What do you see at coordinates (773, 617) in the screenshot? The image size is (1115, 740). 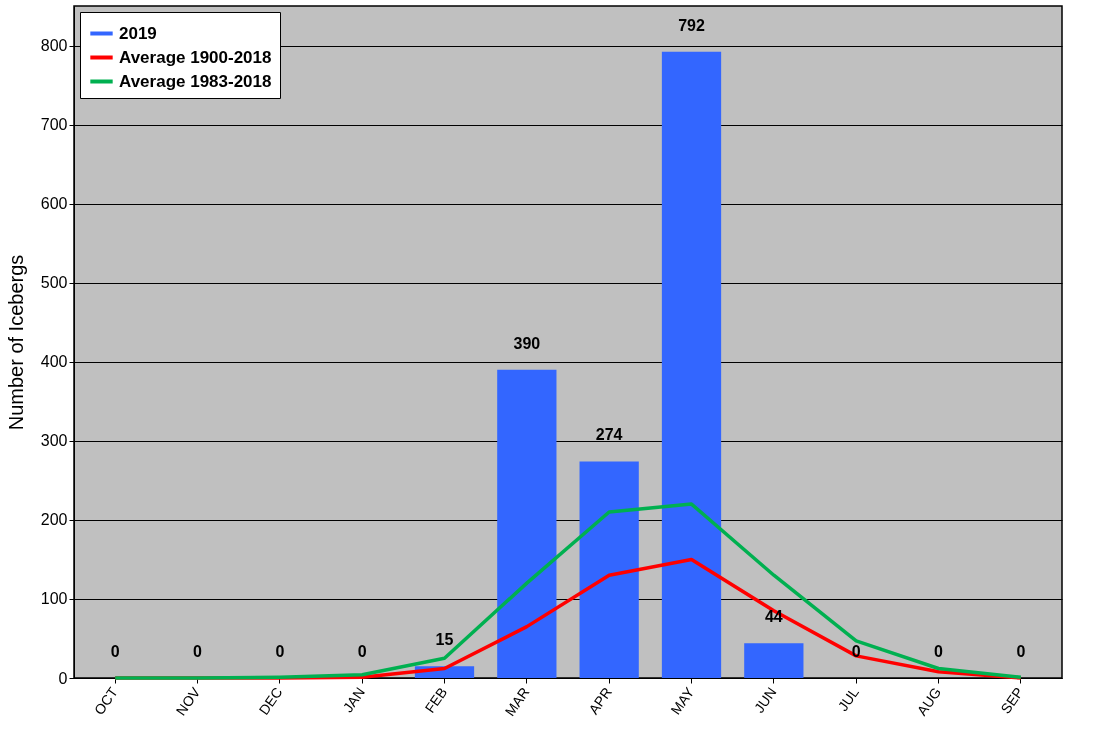 I see `data-label: 44` at bounding box center [773, 617].